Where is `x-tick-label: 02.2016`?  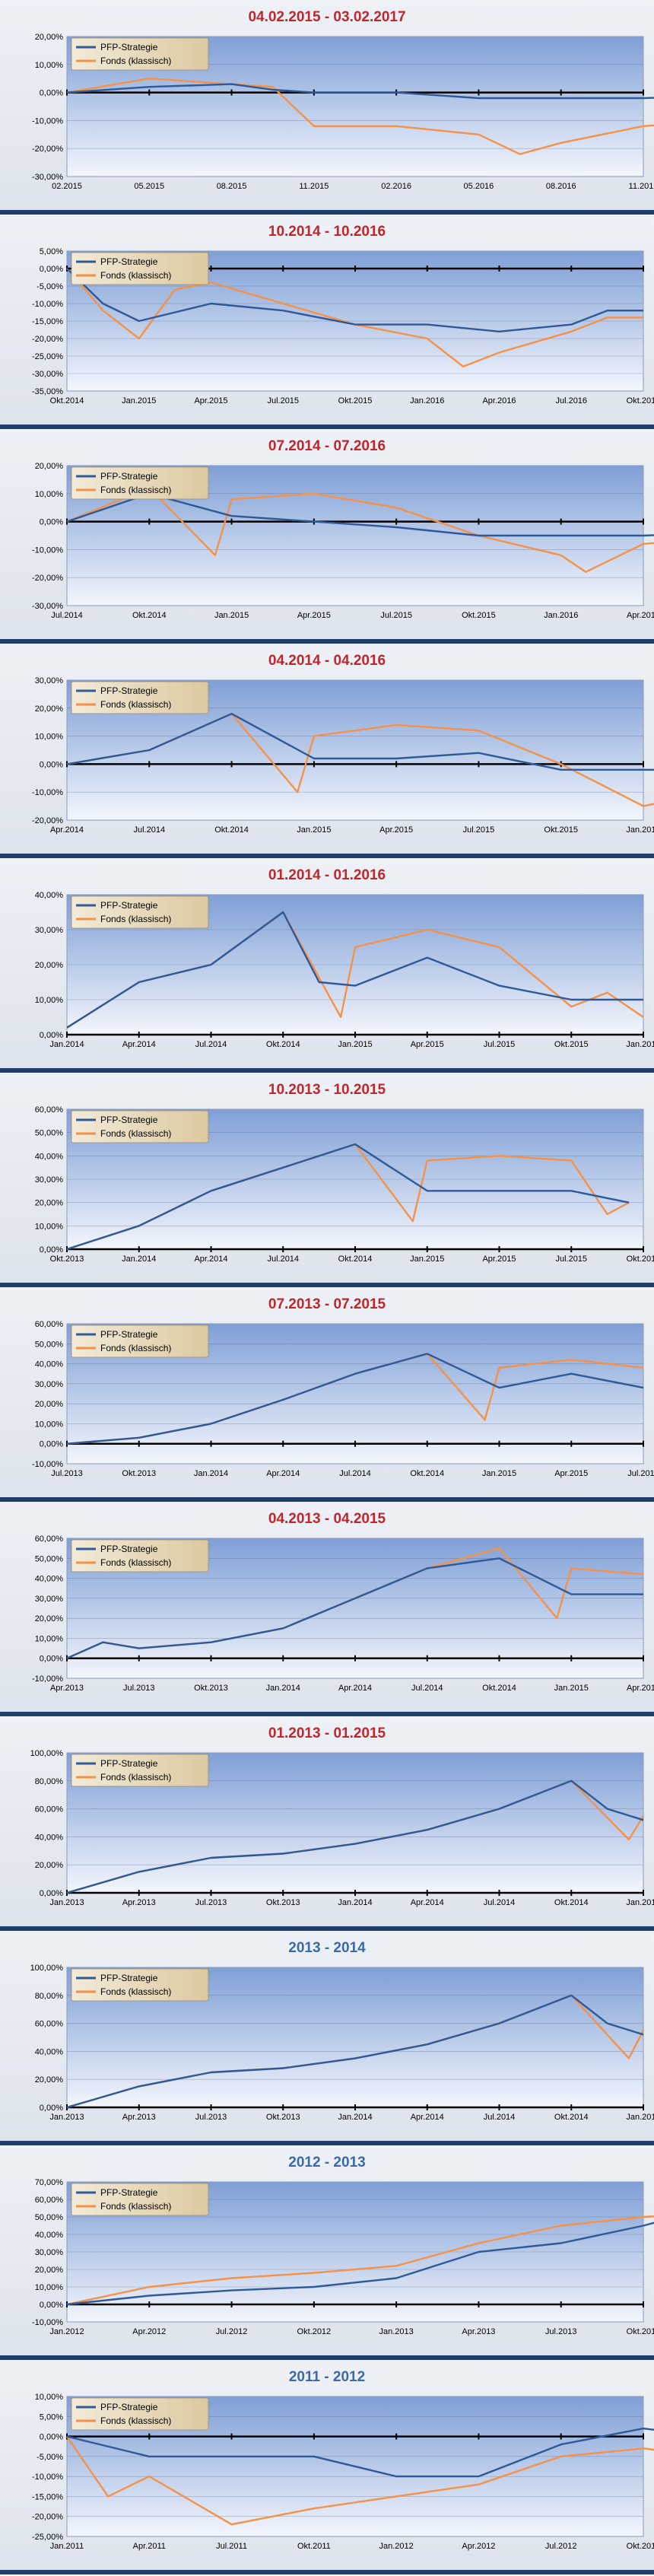 x-tick-label: 02.2016 is located at coordinates (396, 186).